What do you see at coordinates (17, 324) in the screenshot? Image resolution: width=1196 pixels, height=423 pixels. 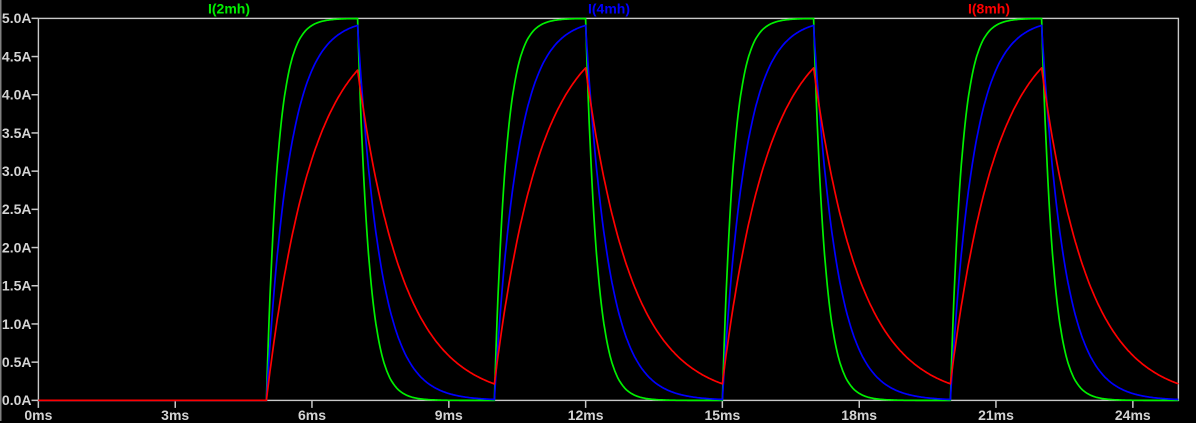 I see `svg-text: 1.0A` at bounding box center [17, 324].